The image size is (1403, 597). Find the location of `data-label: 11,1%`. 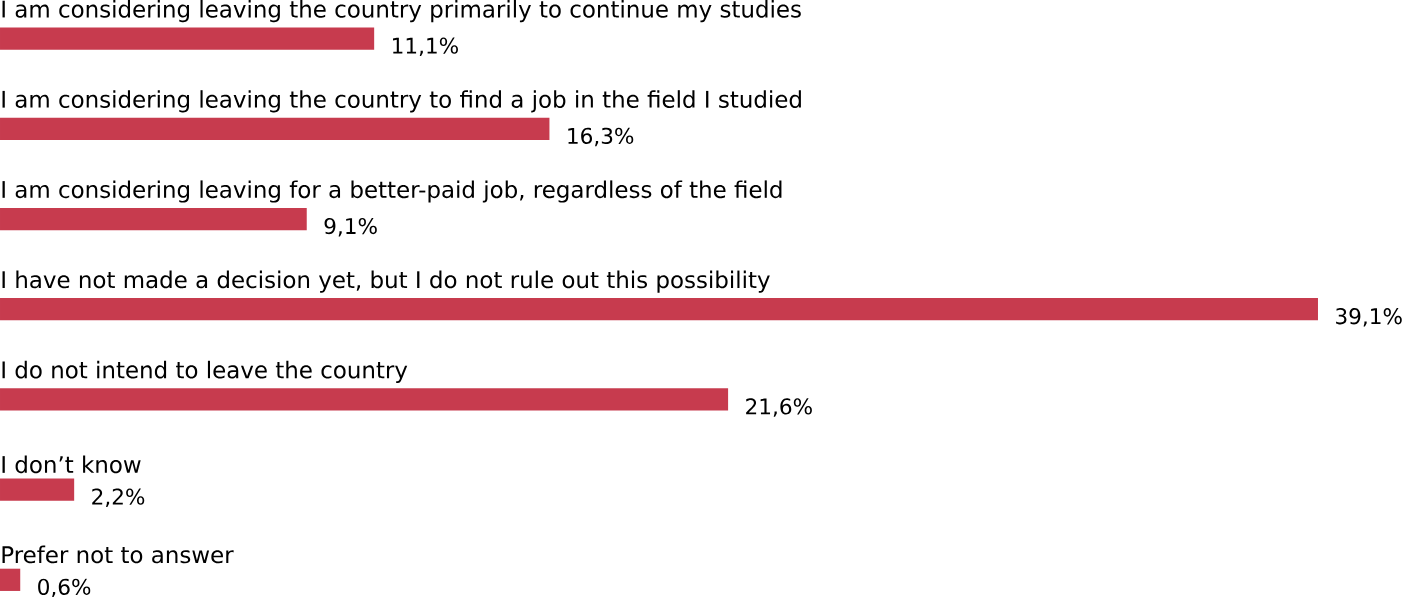

data-label: 11,1% is located at coordinates (425, 46).